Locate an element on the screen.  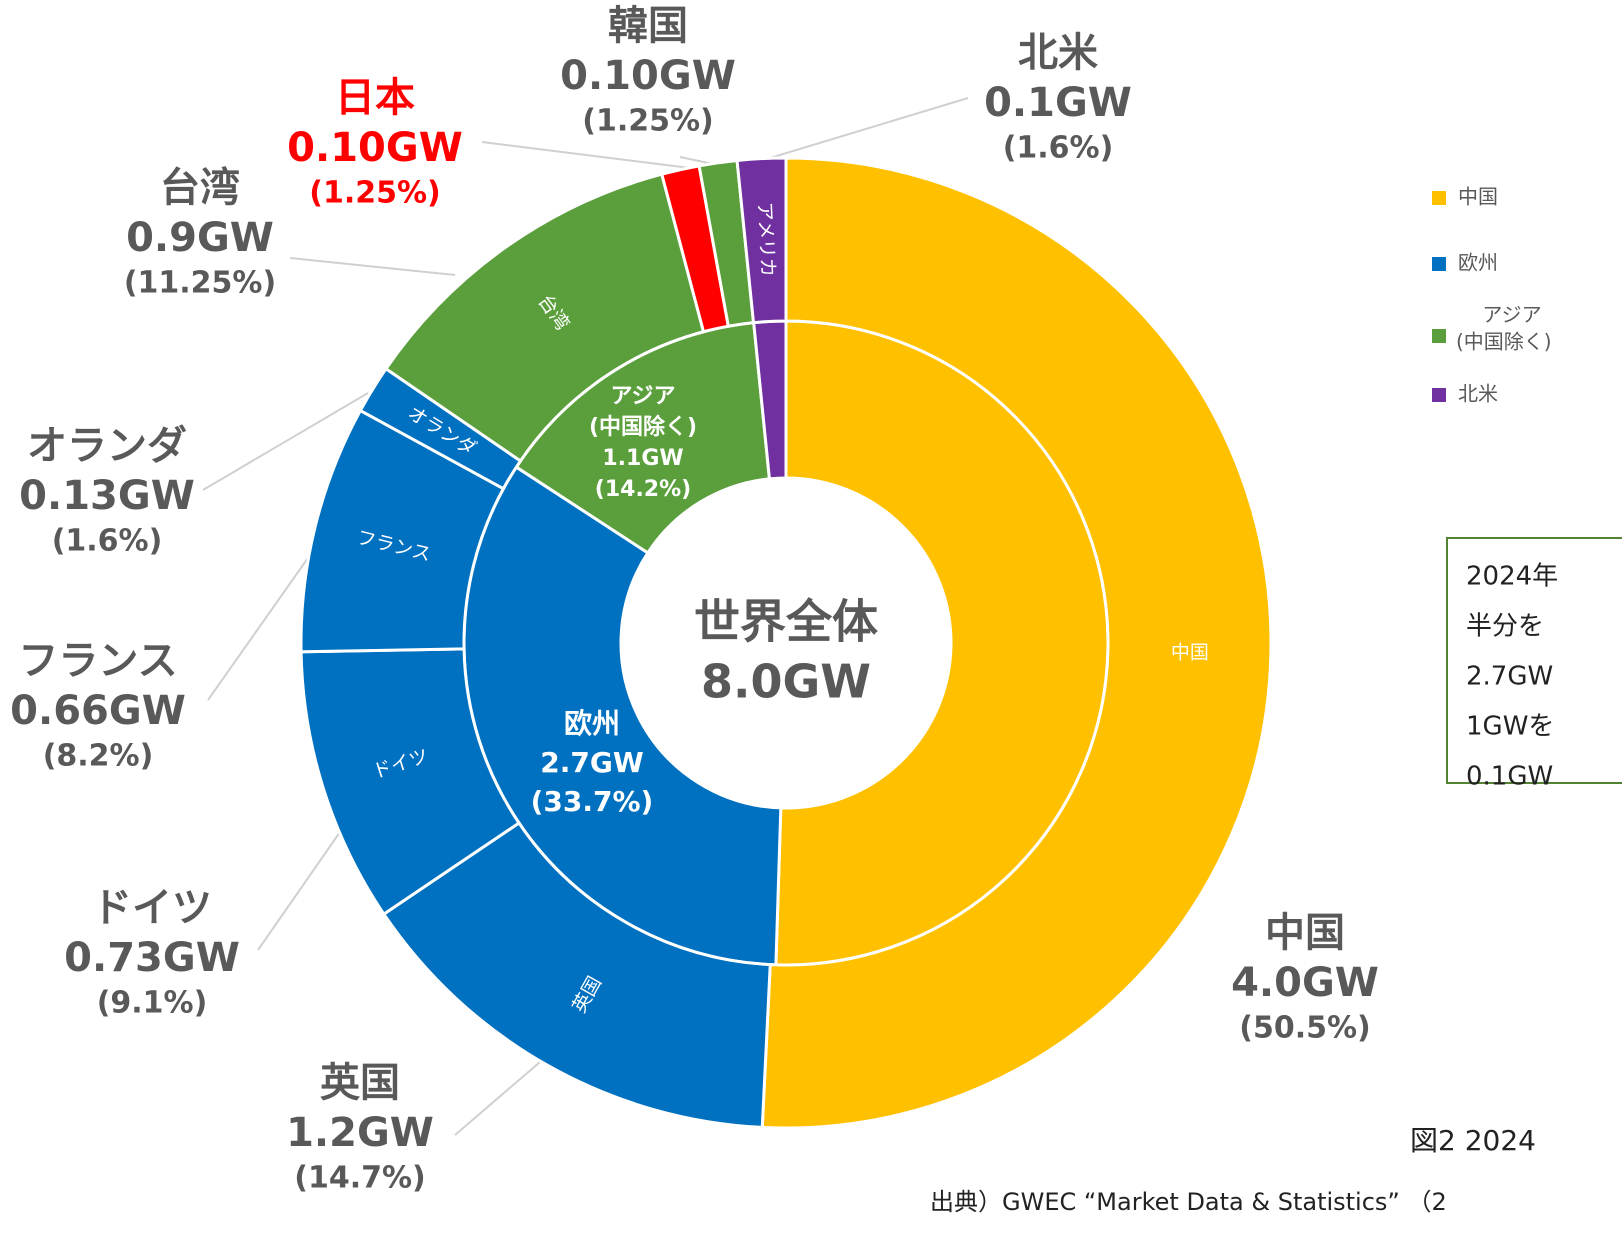
source: 出典）GWEC “Market Data & Statistics” （2 is located at coordinates (1188, 1202).